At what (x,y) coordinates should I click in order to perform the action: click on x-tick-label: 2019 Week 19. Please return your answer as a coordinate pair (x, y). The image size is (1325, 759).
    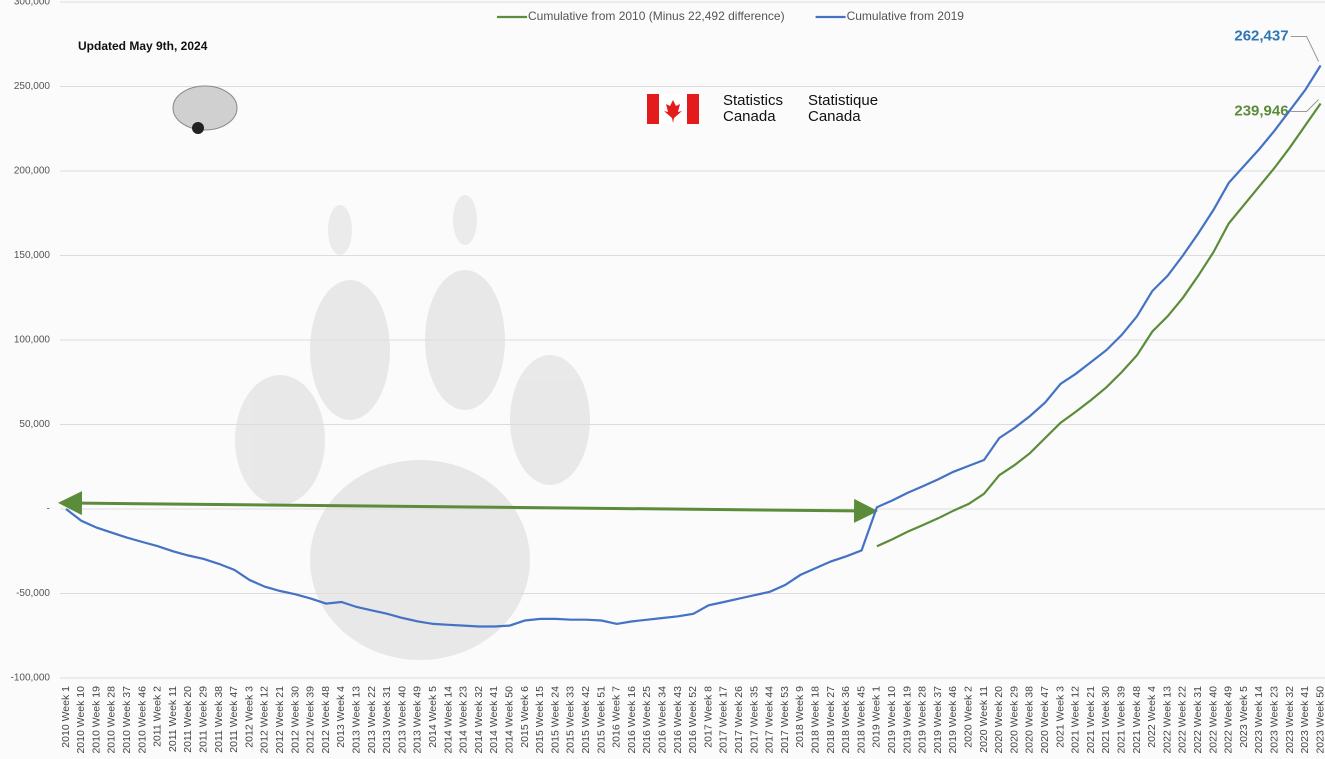
    Looking at the image, I should click on (907, 720).